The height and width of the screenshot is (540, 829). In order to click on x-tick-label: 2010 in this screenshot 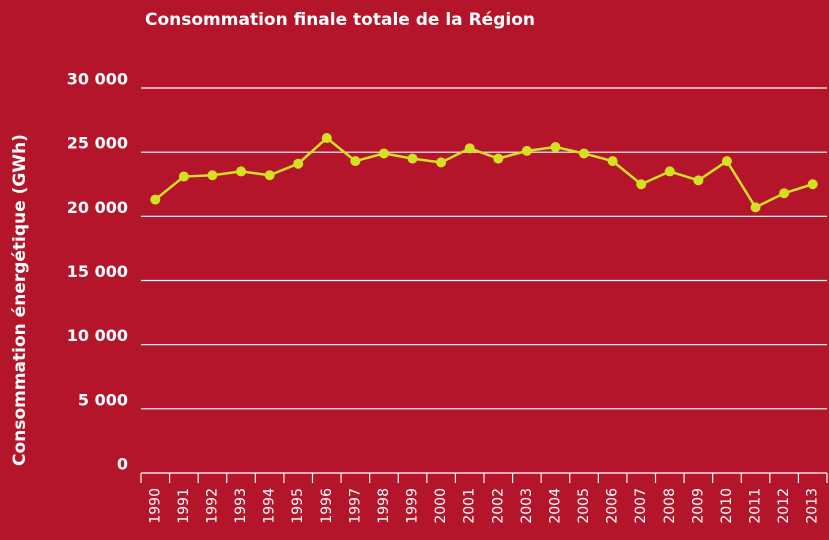, I will do `click(727, 506)`.